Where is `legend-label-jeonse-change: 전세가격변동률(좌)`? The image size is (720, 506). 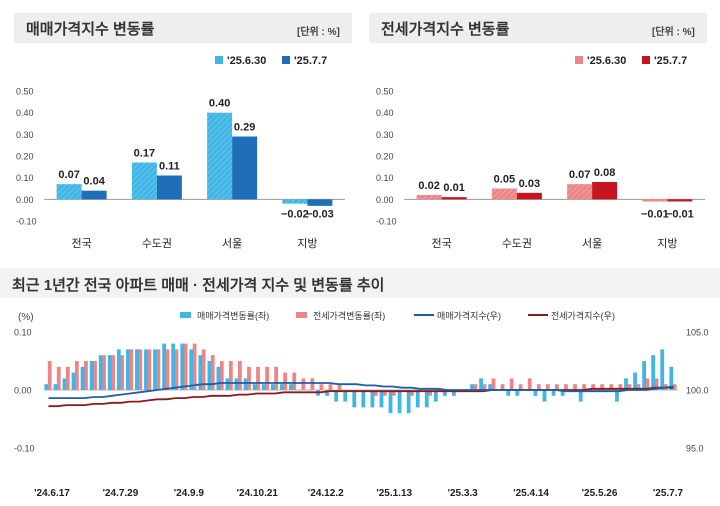
legend-label-jeonse-change: 전세가격변동률(좌) is located at coordinates (349, 315).